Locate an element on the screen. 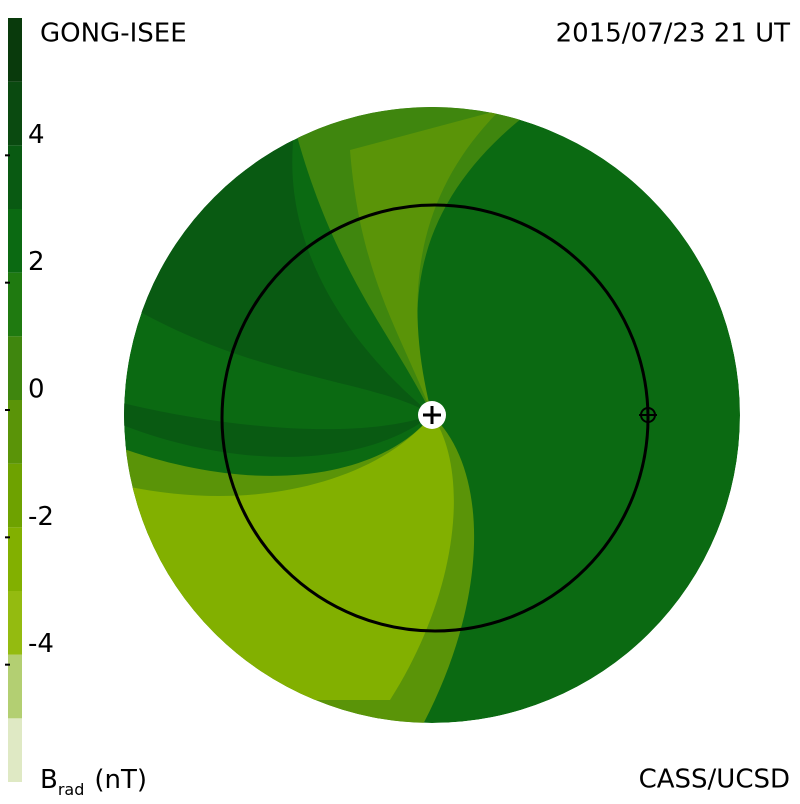 This screenshot has width=800, height=804. label-unit: (nT) is located at coordinates (120, 780).